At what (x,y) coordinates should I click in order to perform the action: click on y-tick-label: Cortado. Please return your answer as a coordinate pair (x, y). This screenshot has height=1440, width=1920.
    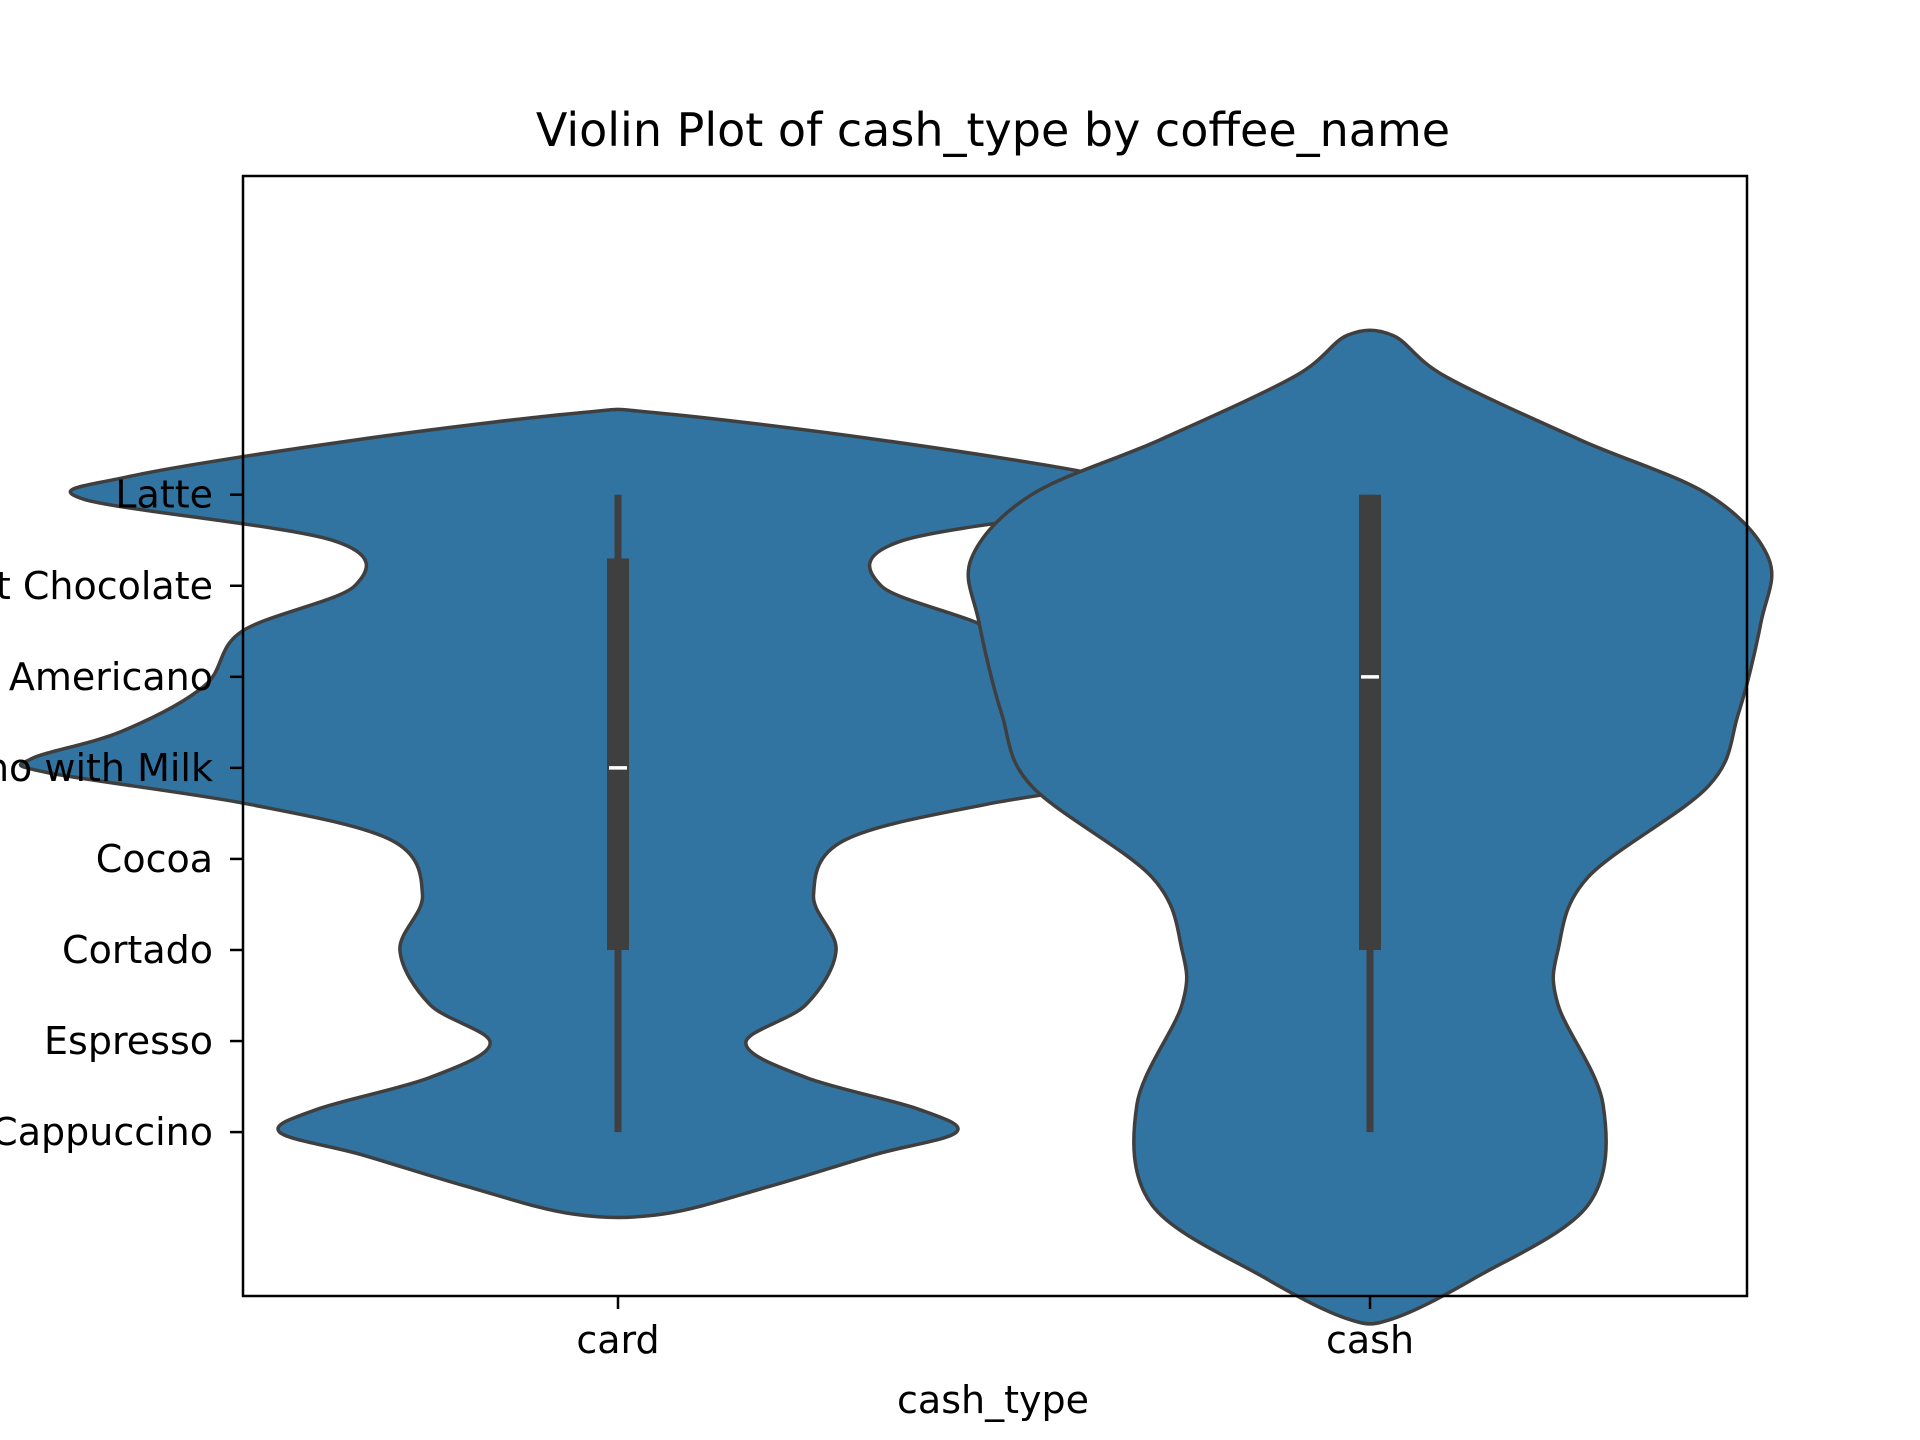
    Looking at the image, I should click on (137, 950).